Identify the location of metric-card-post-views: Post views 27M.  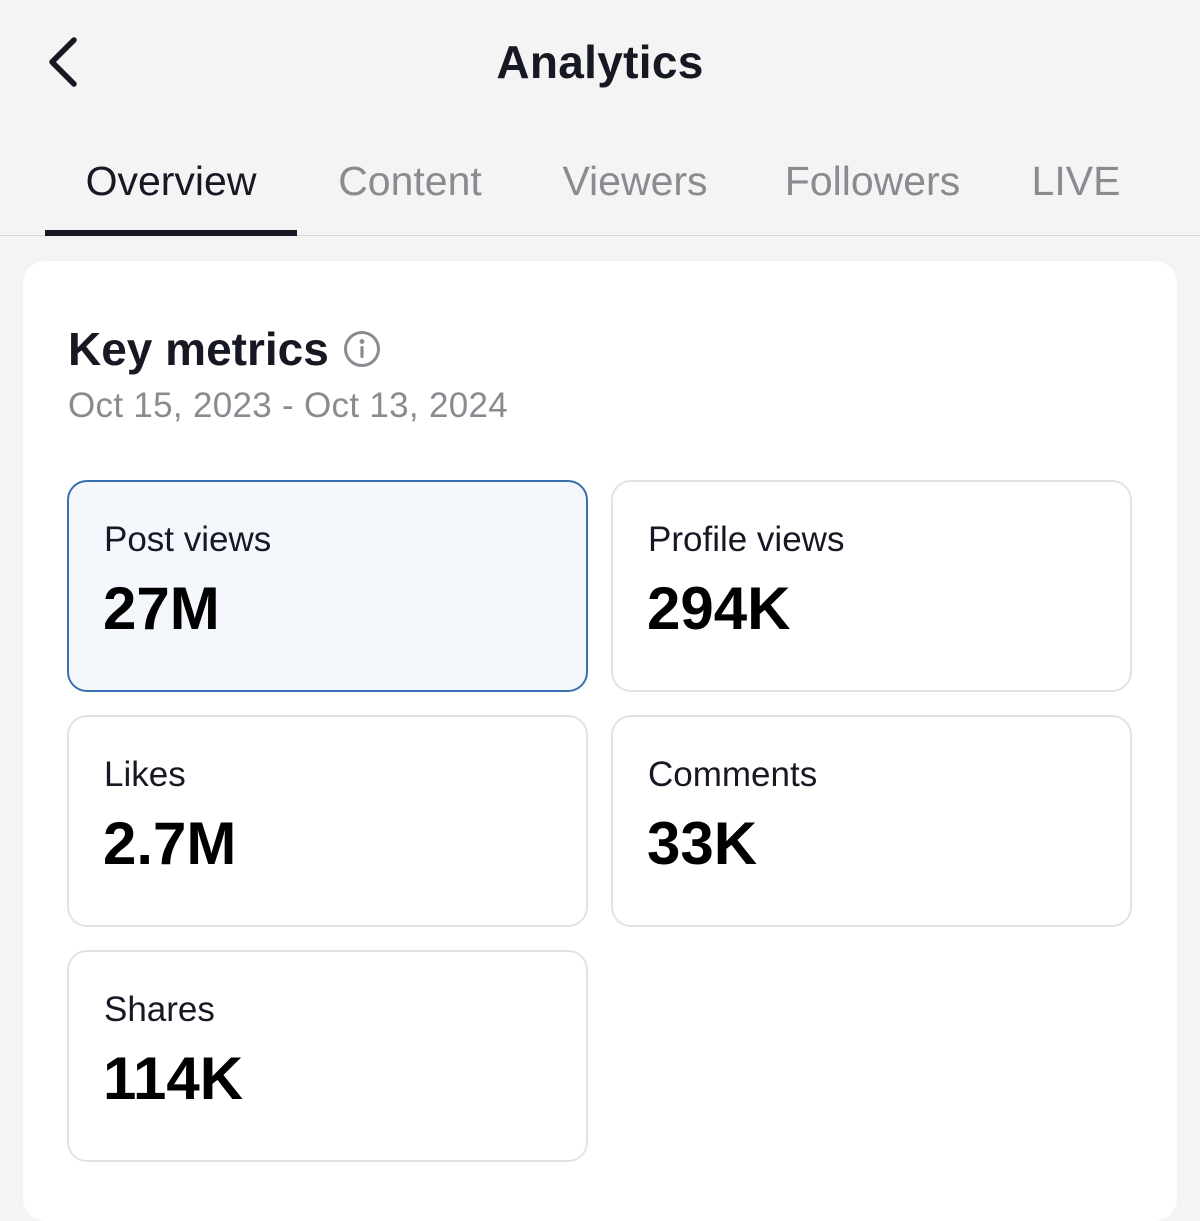
(327, 586).